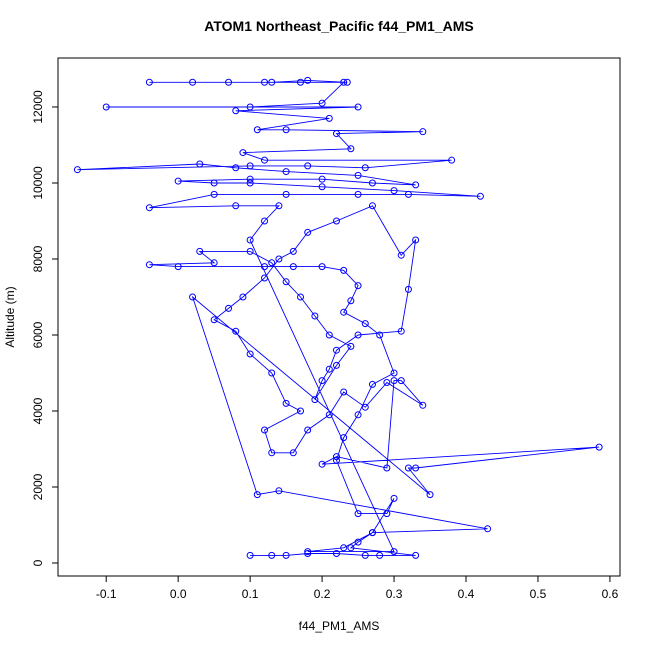 The image size is (650, 650). I want to click on x-tick-label: 0.6, so click(610, 594).